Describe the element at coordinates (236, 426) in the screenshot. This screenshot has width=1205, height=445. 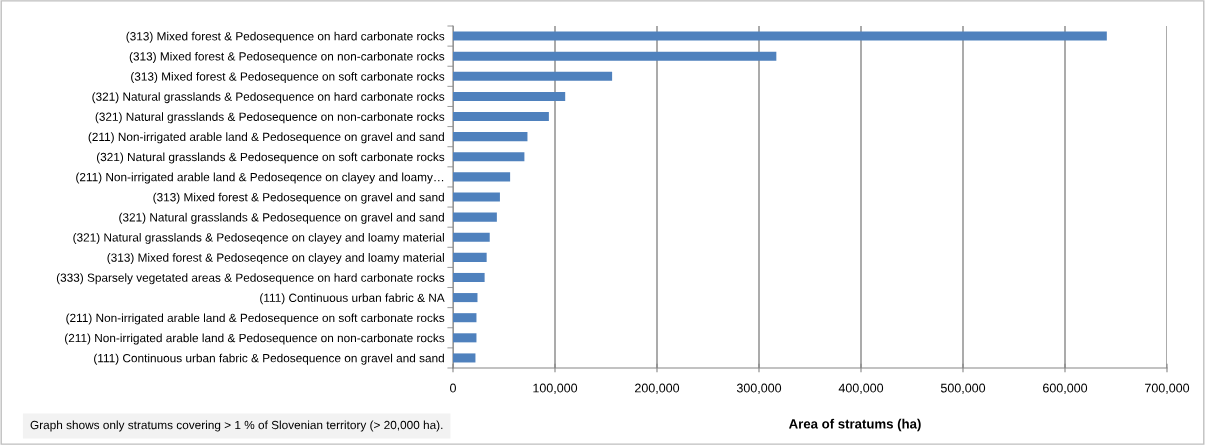
I see `text: Graph shows only stratums covering > 1 % of Slovenian territory (> 20,000 ha).` at that location.